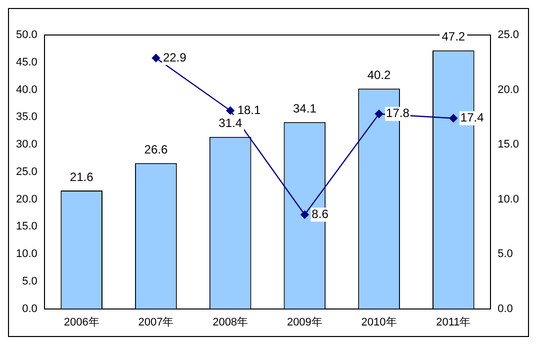 The height and width of the screenshot is (345, 537). I want to click on data-label: 21.6, so click(82, 177).